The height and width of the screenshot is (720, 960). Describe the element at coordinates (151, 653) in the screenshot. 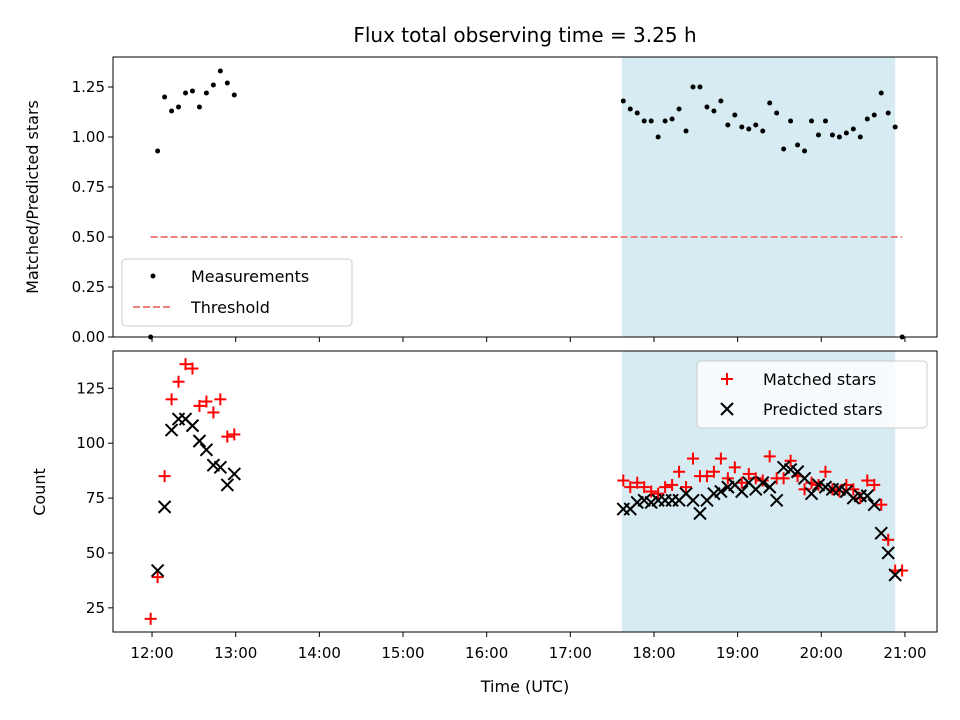

I see `x-tick-label: 12:00` at that location.